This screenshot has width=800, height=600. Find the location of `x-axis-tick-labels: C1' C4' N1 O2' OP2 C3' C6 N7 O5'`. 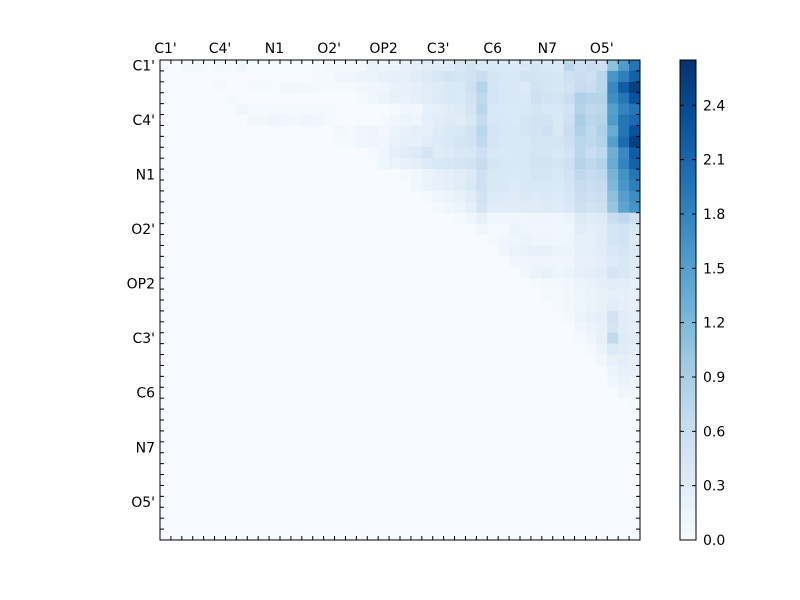

x-axis-tick-labels: C1' C4' N1 O2' OP2 C3' C6 N7 O5' is located at coordinates (383, 49).